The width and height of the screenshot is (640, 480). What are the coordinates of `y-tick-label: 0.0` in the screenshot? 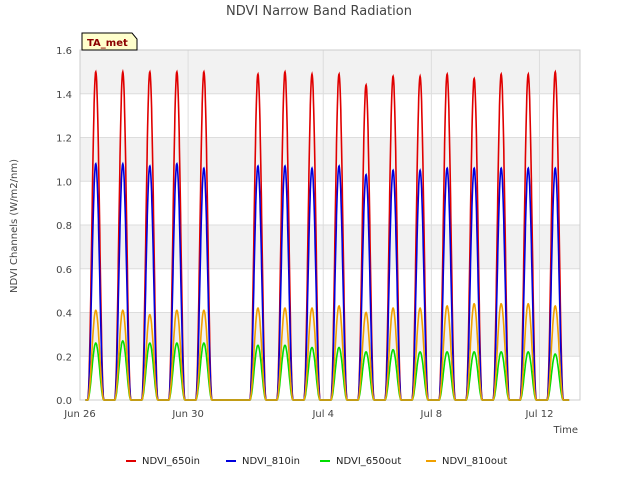 It's located at (64, 401).